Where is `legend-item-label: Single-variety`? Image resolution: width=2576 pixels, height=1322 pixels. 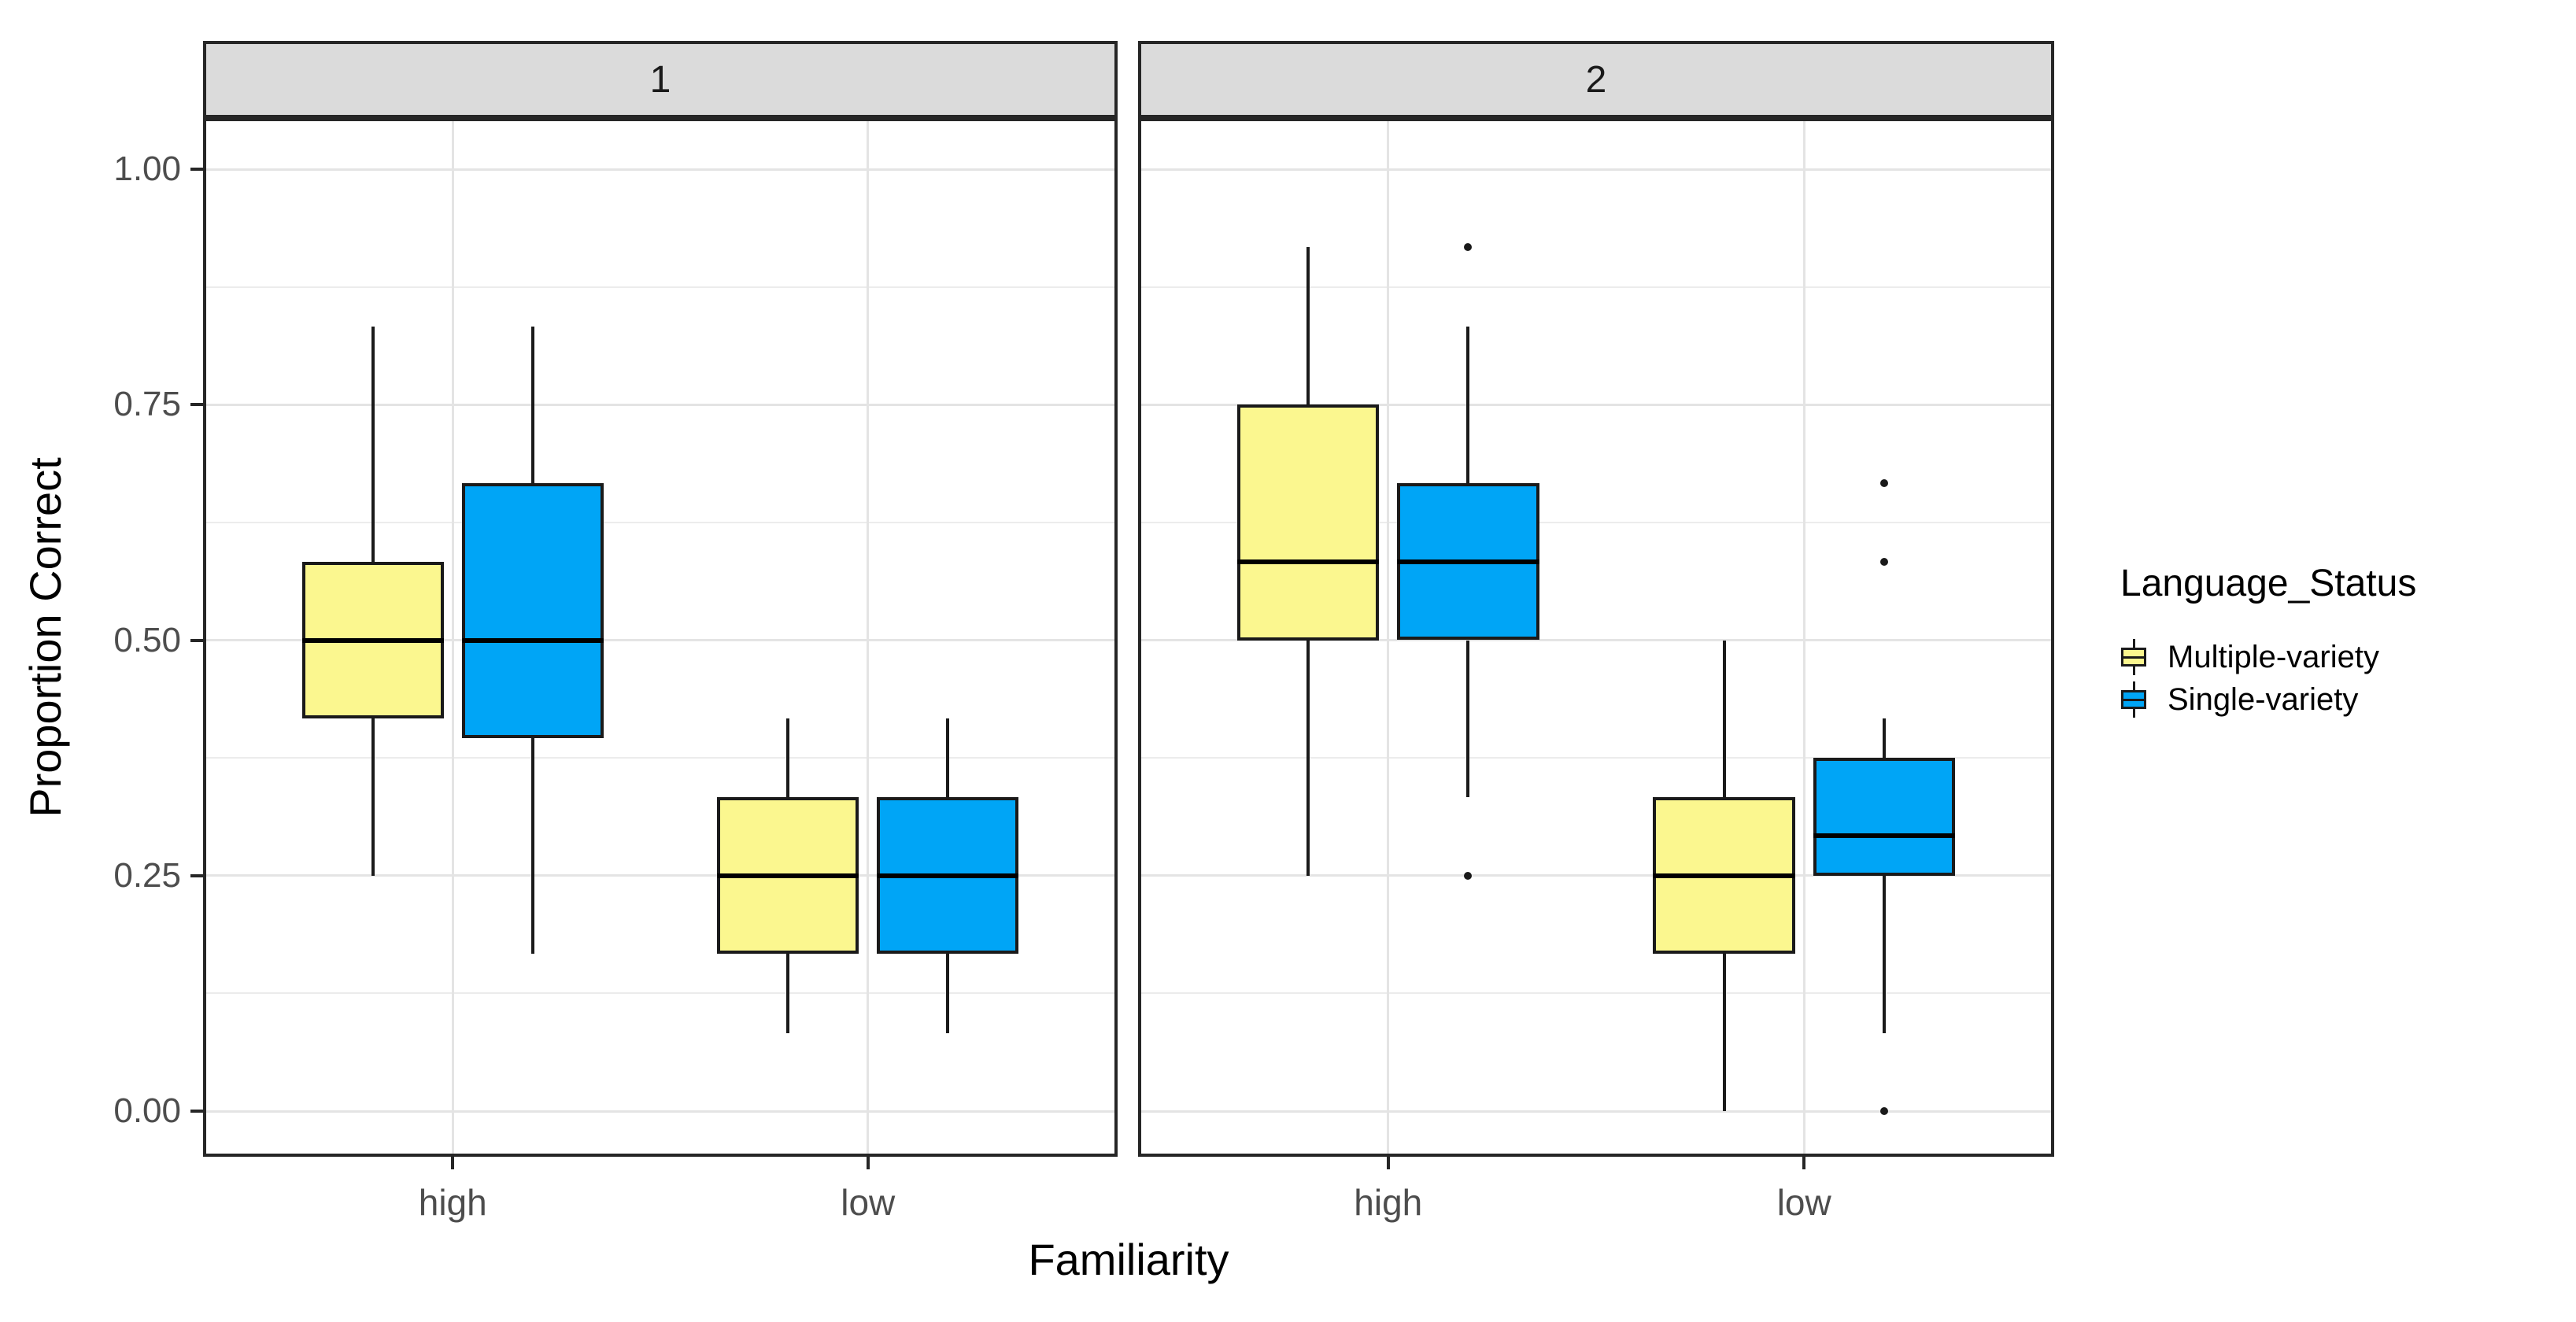 legend-item-label: Single-variety is located at coordinates (2263, 699).